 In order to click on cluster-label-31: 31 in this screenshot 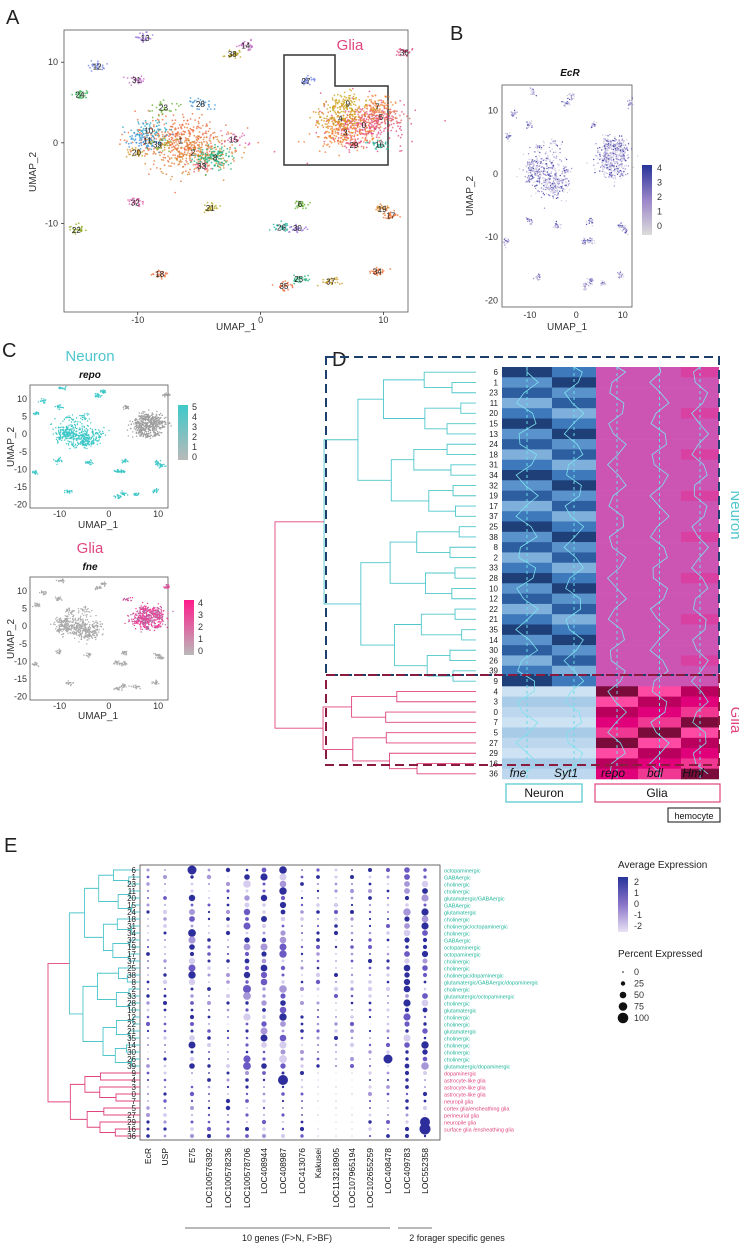, I will do `click(136, 80)`.